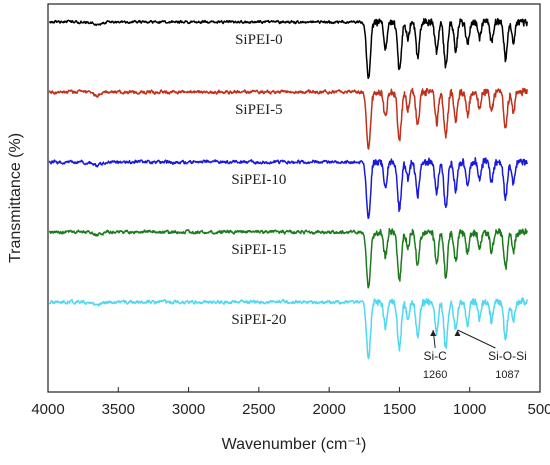  I want to click on x-tick-label: 3500, so click(118, 409).